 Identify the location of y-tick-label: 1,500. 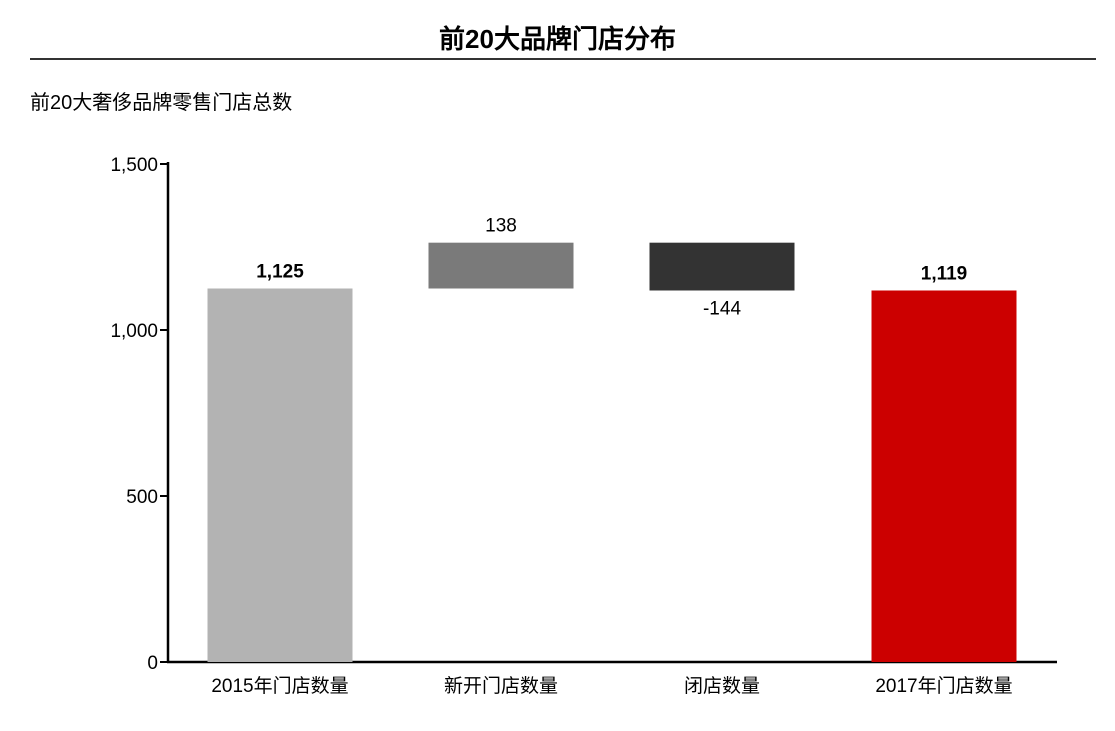
(134, 165).